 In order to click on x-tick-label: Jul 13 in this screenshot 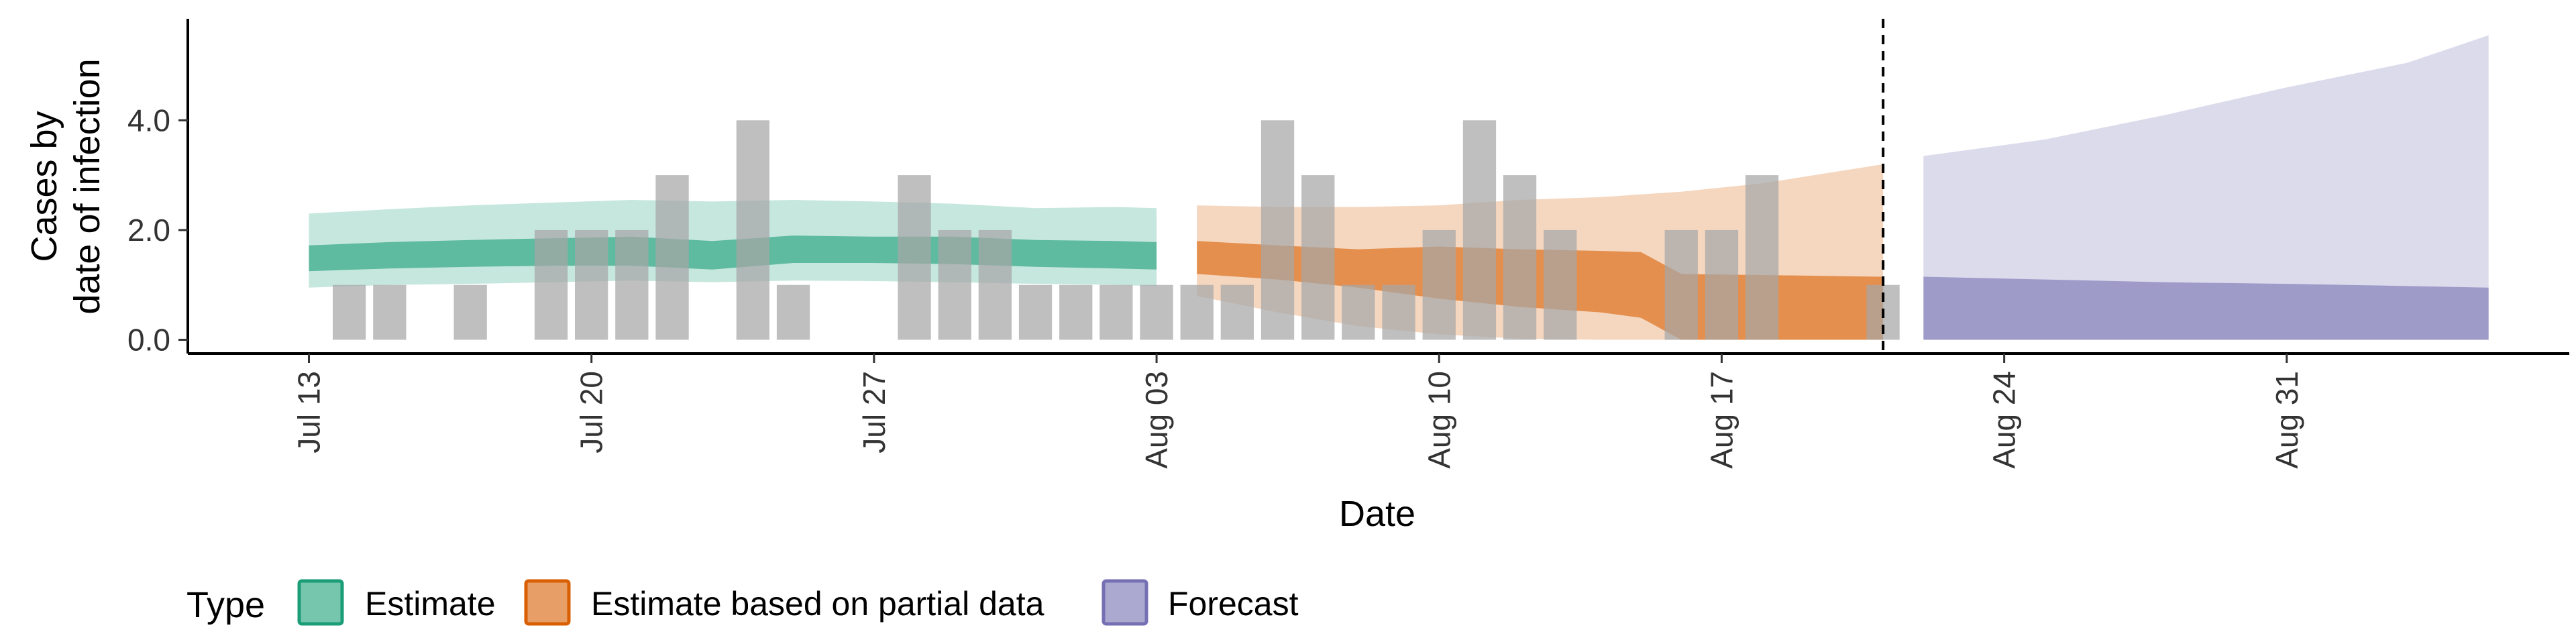, I will do `click(309, 412)`.